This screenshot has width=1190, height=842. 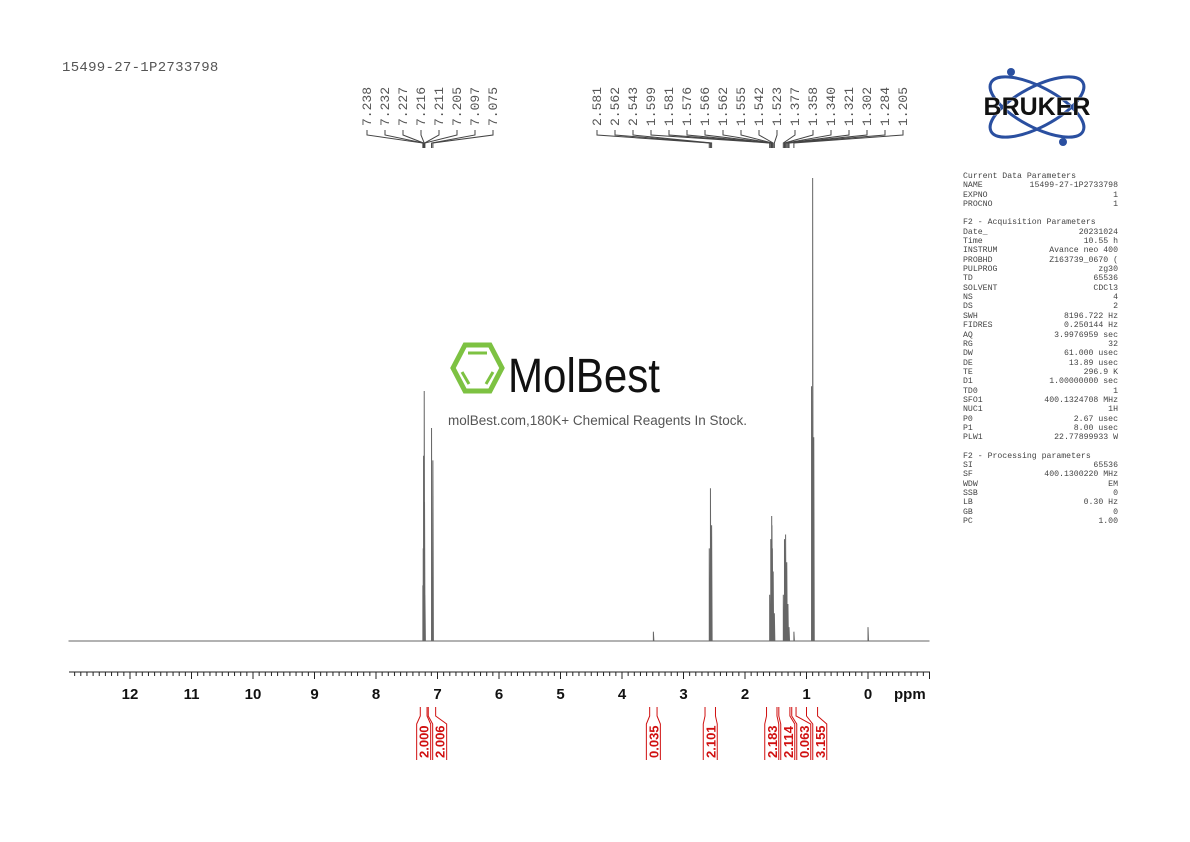 What do you see at coordinates (499, 694) in the screenshot?
I see `x-tick-label: 6` at bounding box center [499, 694].